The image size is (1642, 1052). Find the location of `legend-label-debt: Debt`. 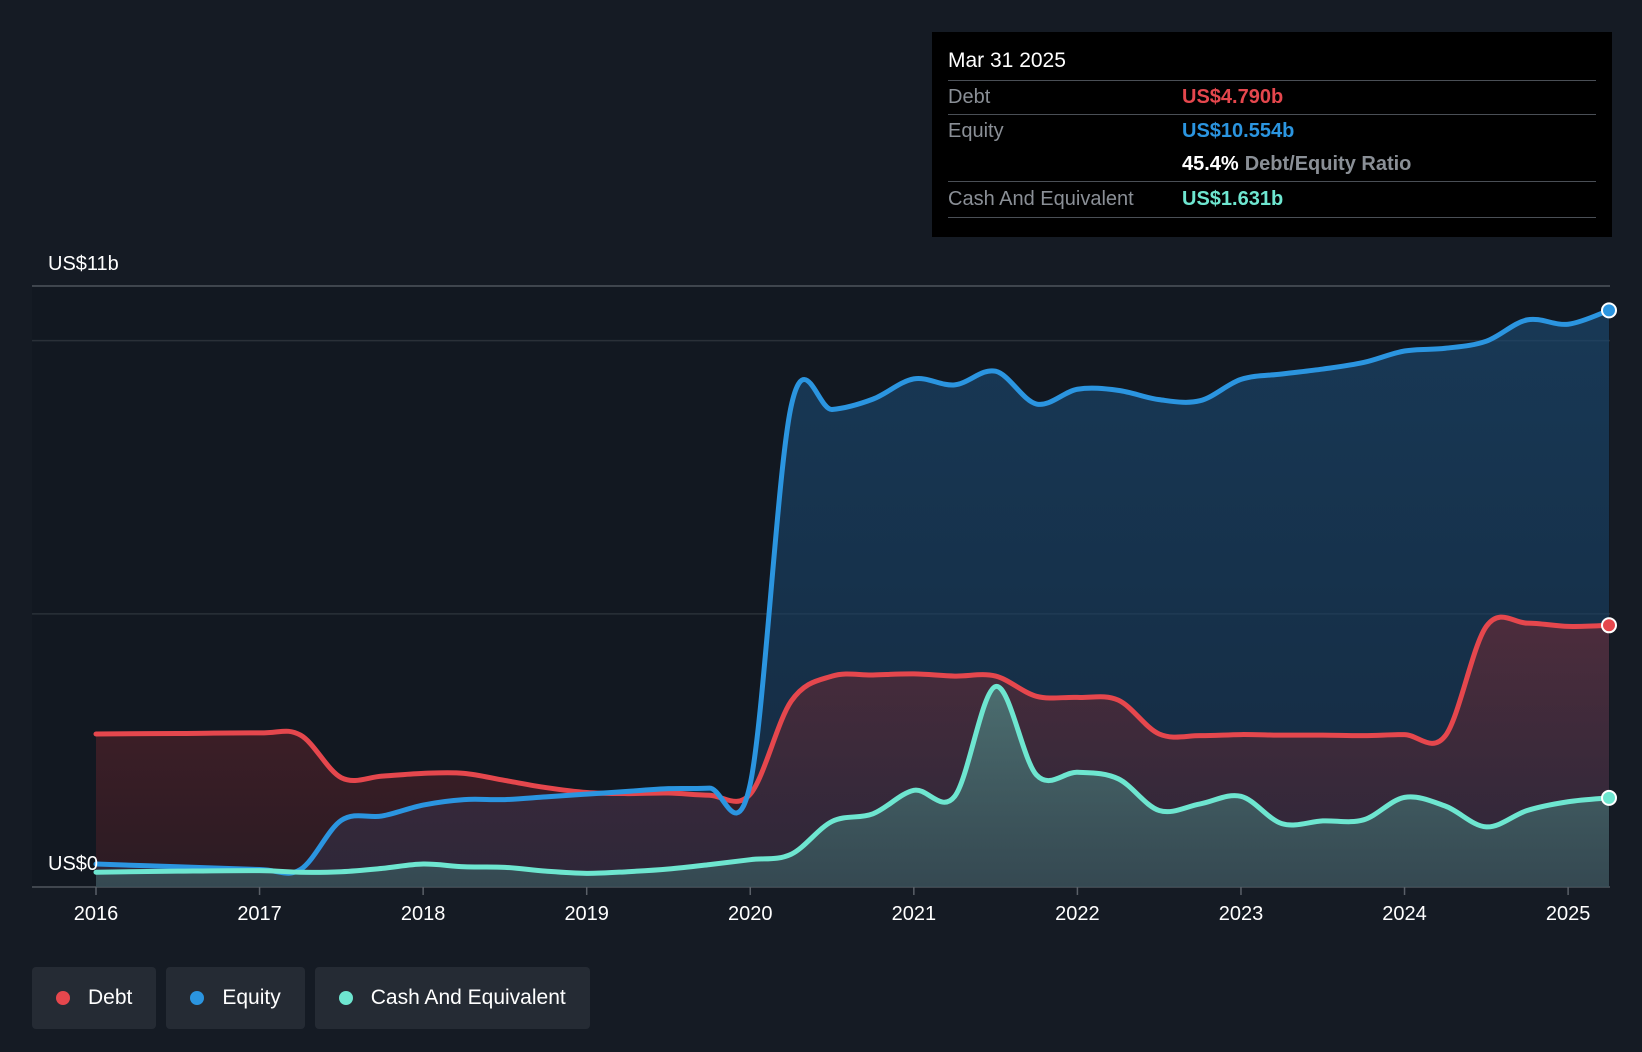

legend-label-debt: Debt is located at coordinates (110, 997).